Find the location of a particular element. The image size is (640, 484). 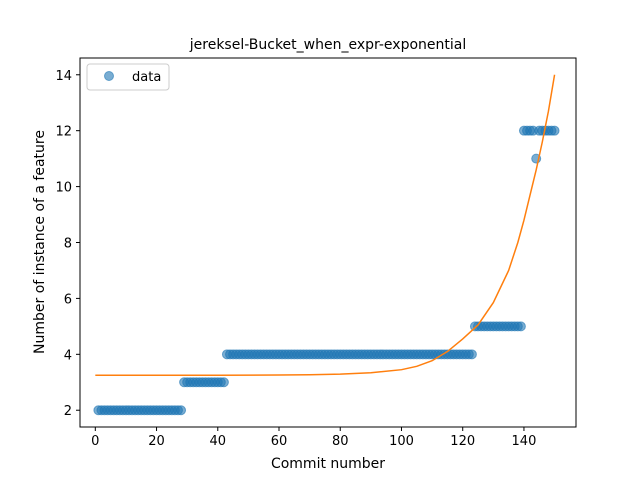

x-tick-label: 80 is located at coordinates (340, 441).